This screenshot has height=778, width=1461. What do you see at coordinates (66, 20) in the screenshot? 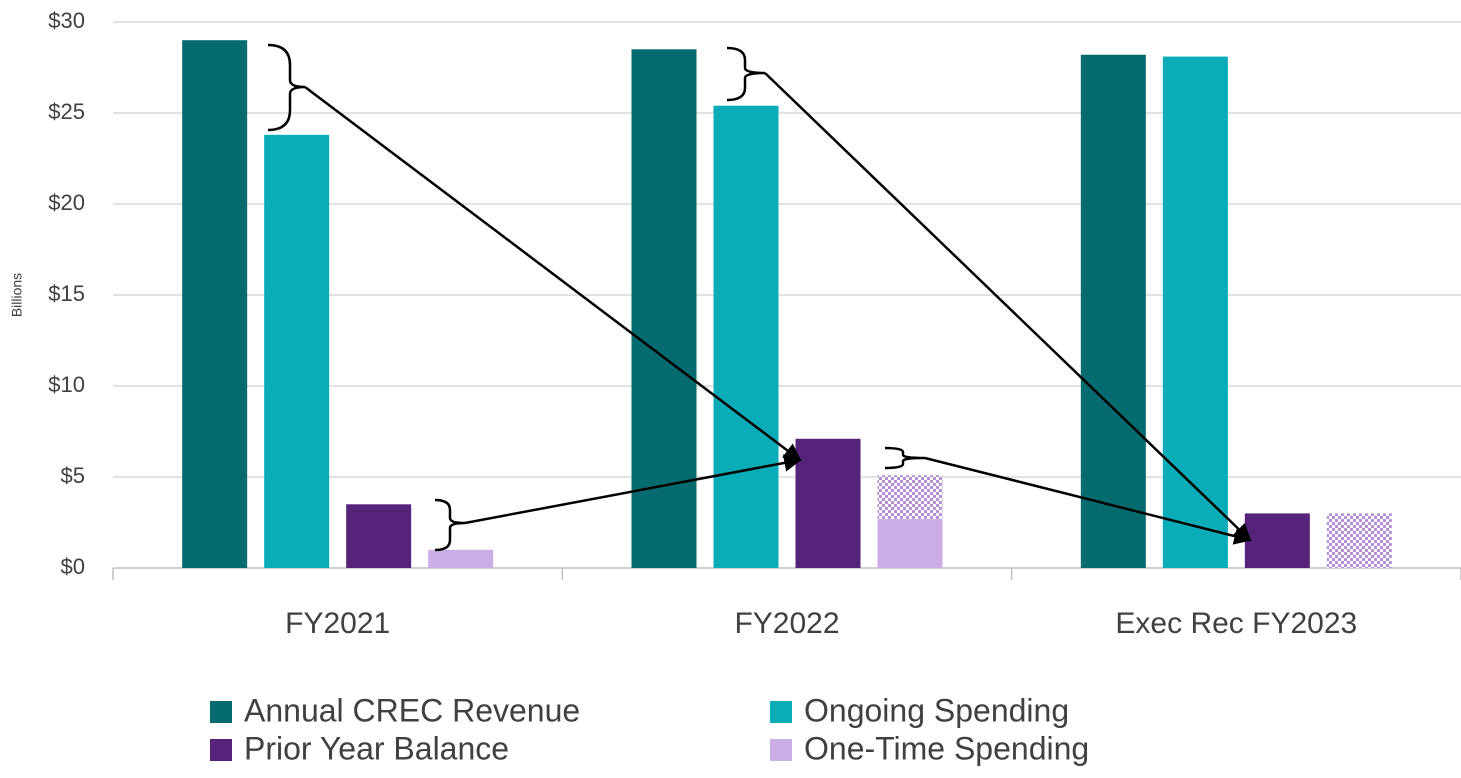
I see `y-tick-label: $30` at bounding box center [66, 20].